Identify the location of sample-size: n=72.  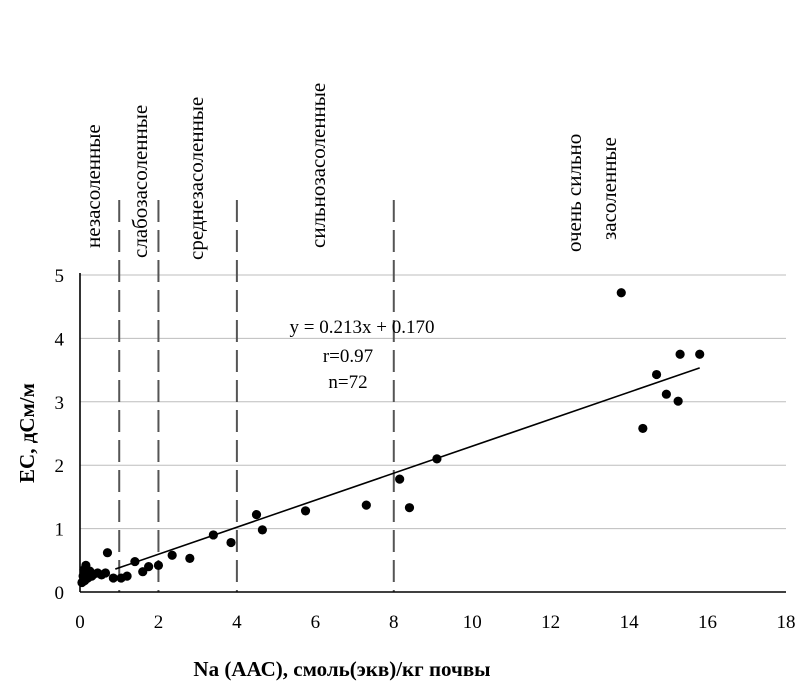
(347, 382).